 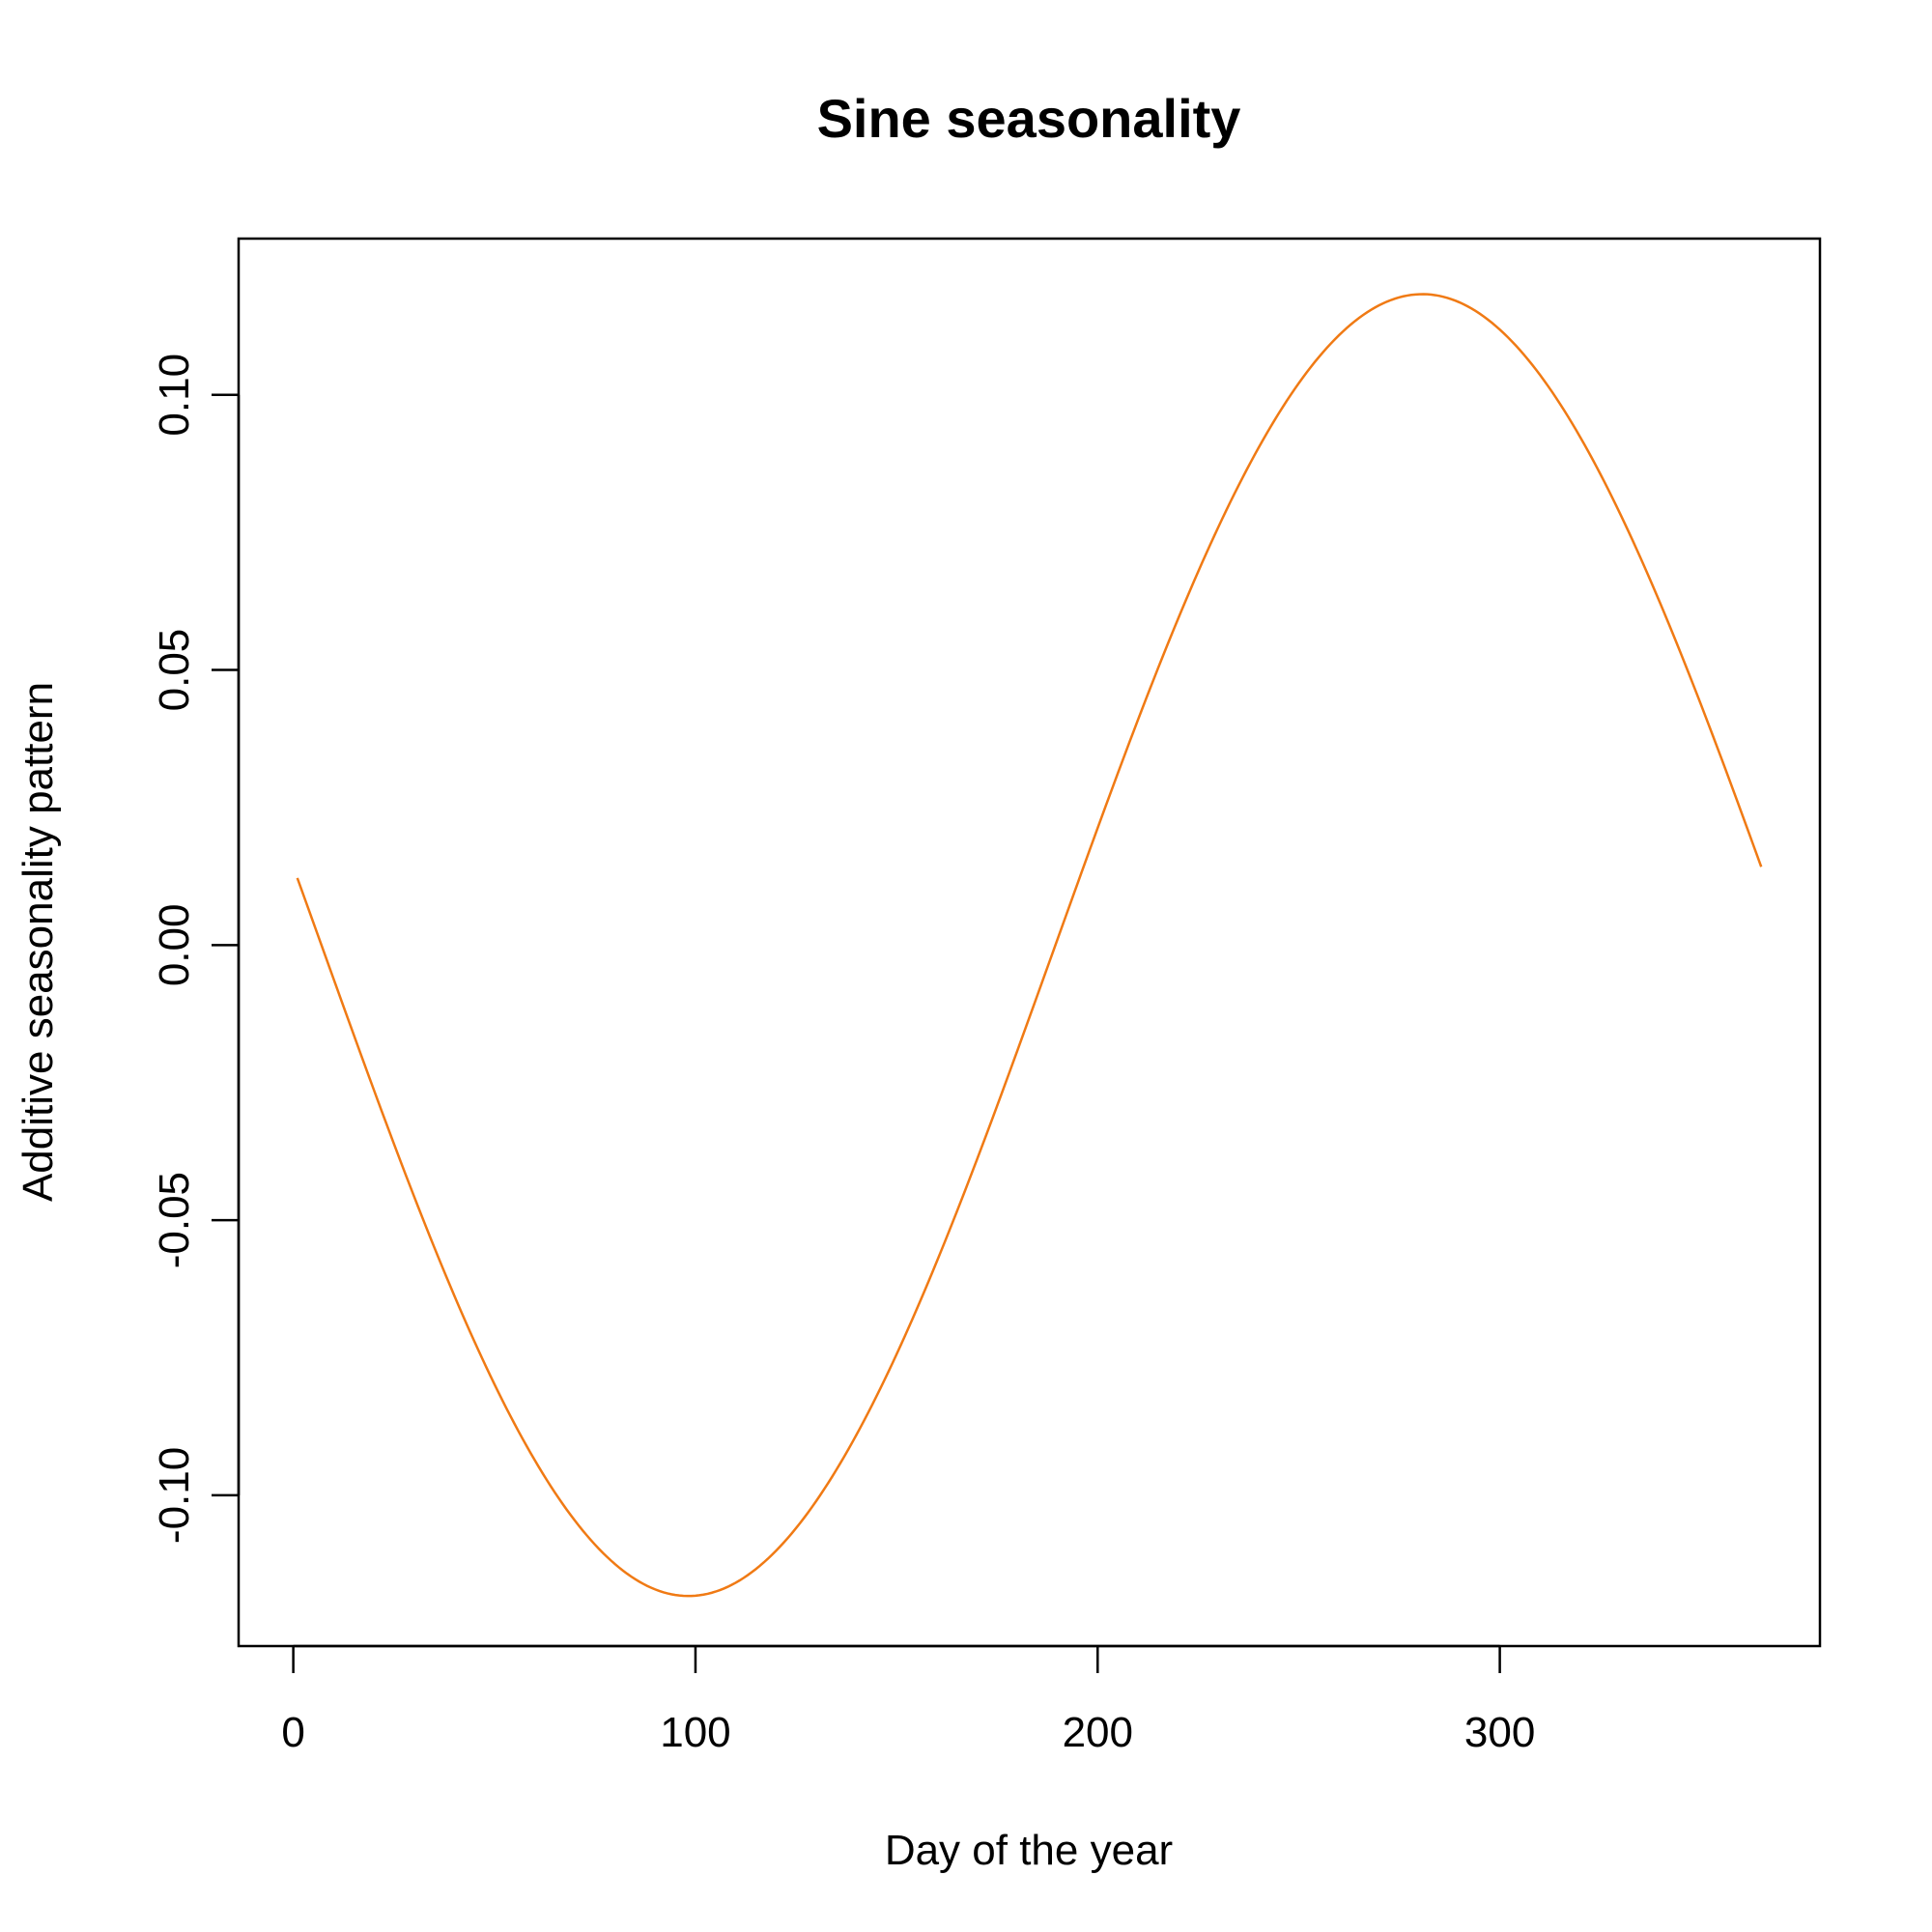 What do you see at coordinates (174, 1495) in the screenshot?
I see `y-tick-label: -0.10` at bounding box center [174, 1495].